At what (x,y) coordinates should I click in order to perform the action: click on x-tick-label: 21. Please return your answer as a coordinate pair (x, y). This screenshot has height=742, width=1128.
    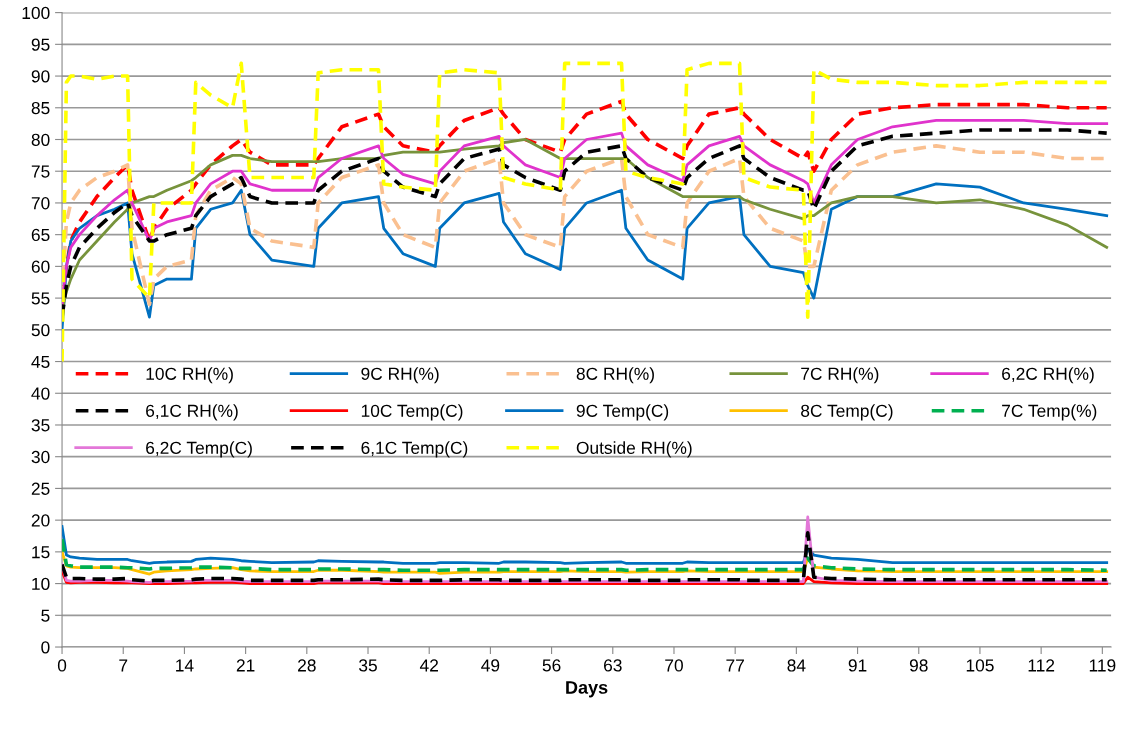
    Looking at the image, I should click on (245, 665).